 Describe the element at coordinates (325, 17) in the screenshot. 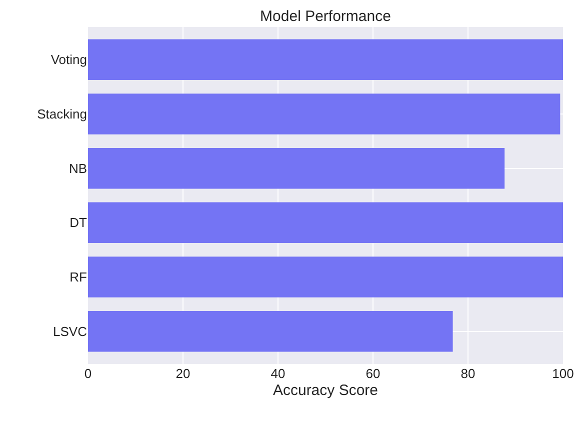

I see `chart-title: Model Performance` at that location.